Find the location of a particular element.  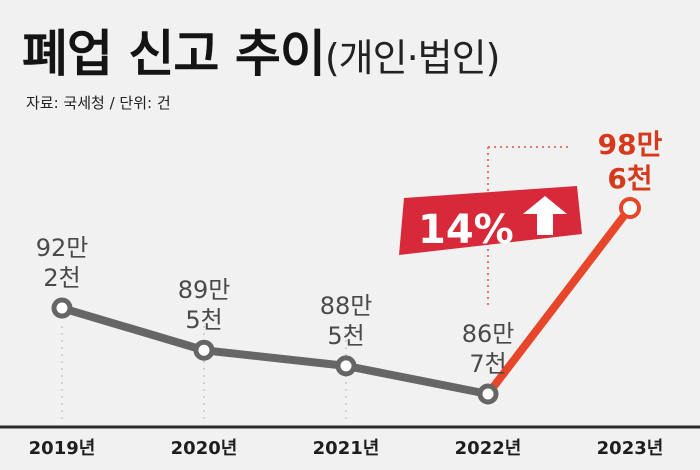

x-tick-label: 2022년 is located at coordinates (488, 448).